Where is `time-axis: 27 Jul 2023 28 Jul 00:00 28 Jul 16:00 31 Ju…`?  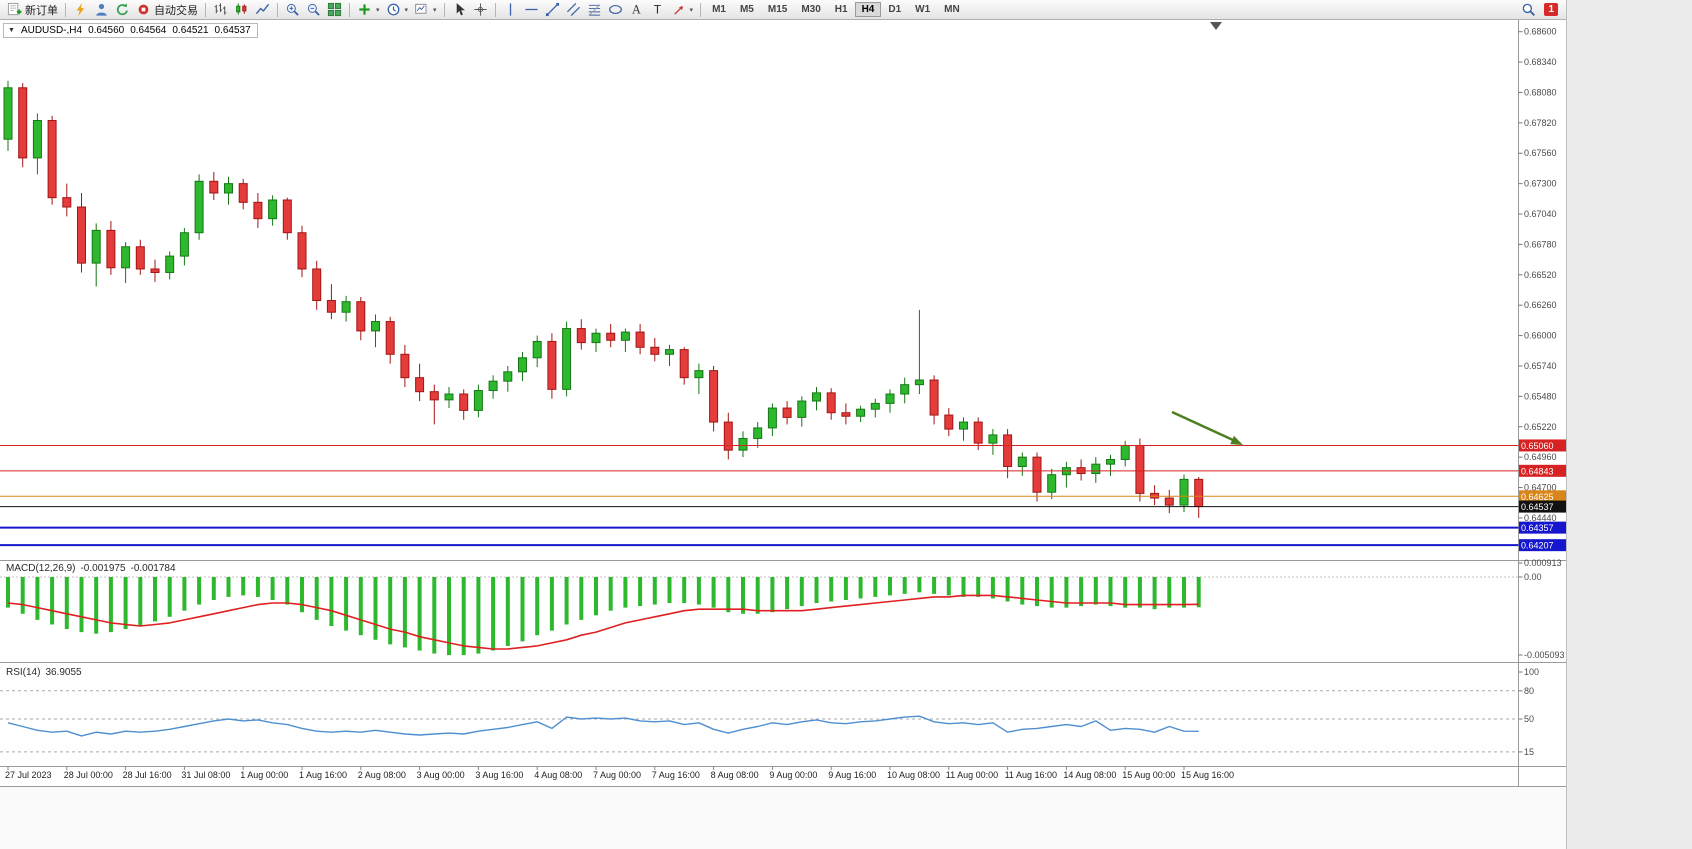 time-axis: 27 Jul 2023 28 Jul 00:00 28 Jul 16:00 31 Ju… is located at coordinates (619, 773).